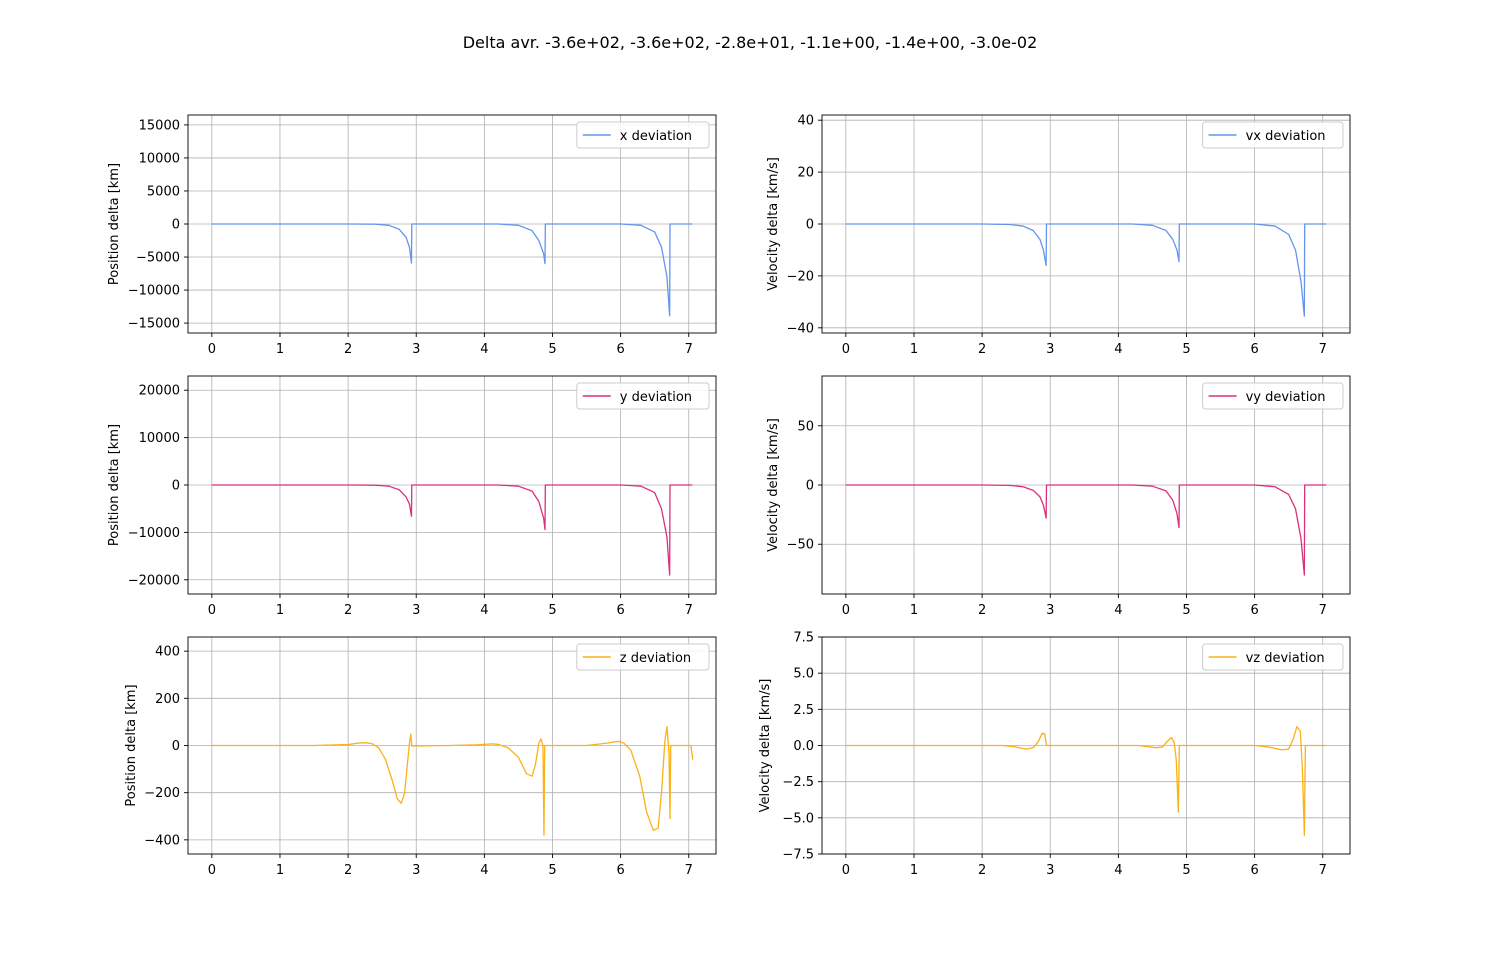  Describe the element at coordinates (158, 258) in the screenshot. I see `y-tick-label: −5000` at that location.